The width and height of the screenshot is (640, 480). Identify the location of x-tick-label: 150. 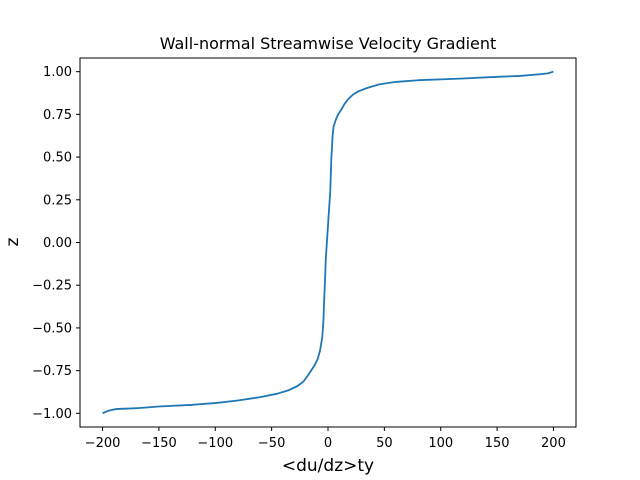
(497, 443).